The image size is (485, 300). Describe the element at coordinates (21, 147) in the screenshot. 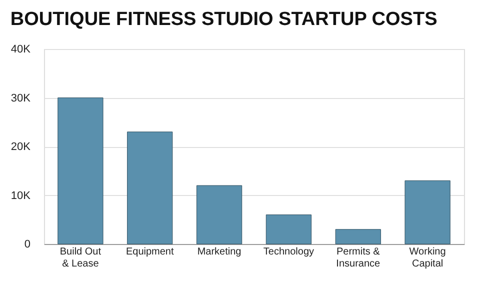

I see `y-tick-label: 20K` at that location.